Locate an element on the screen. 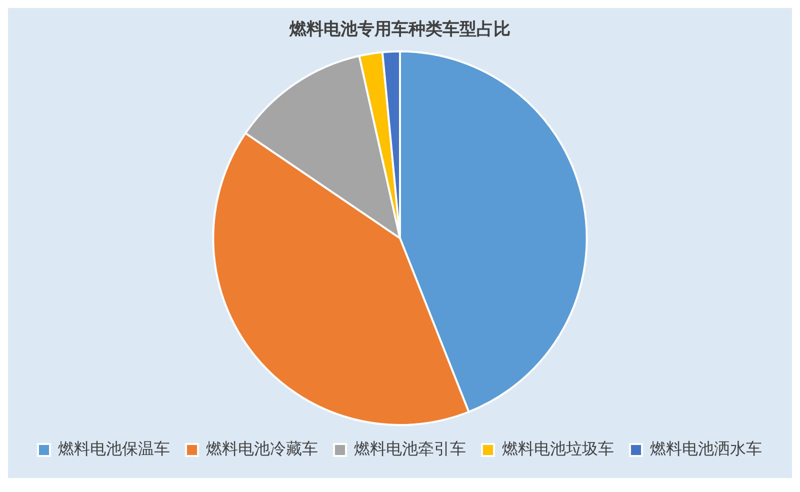 The height and width of the screenshot is (492, 800). legend-label: 燃料电池保温车 is located at coordinates (114, 448).